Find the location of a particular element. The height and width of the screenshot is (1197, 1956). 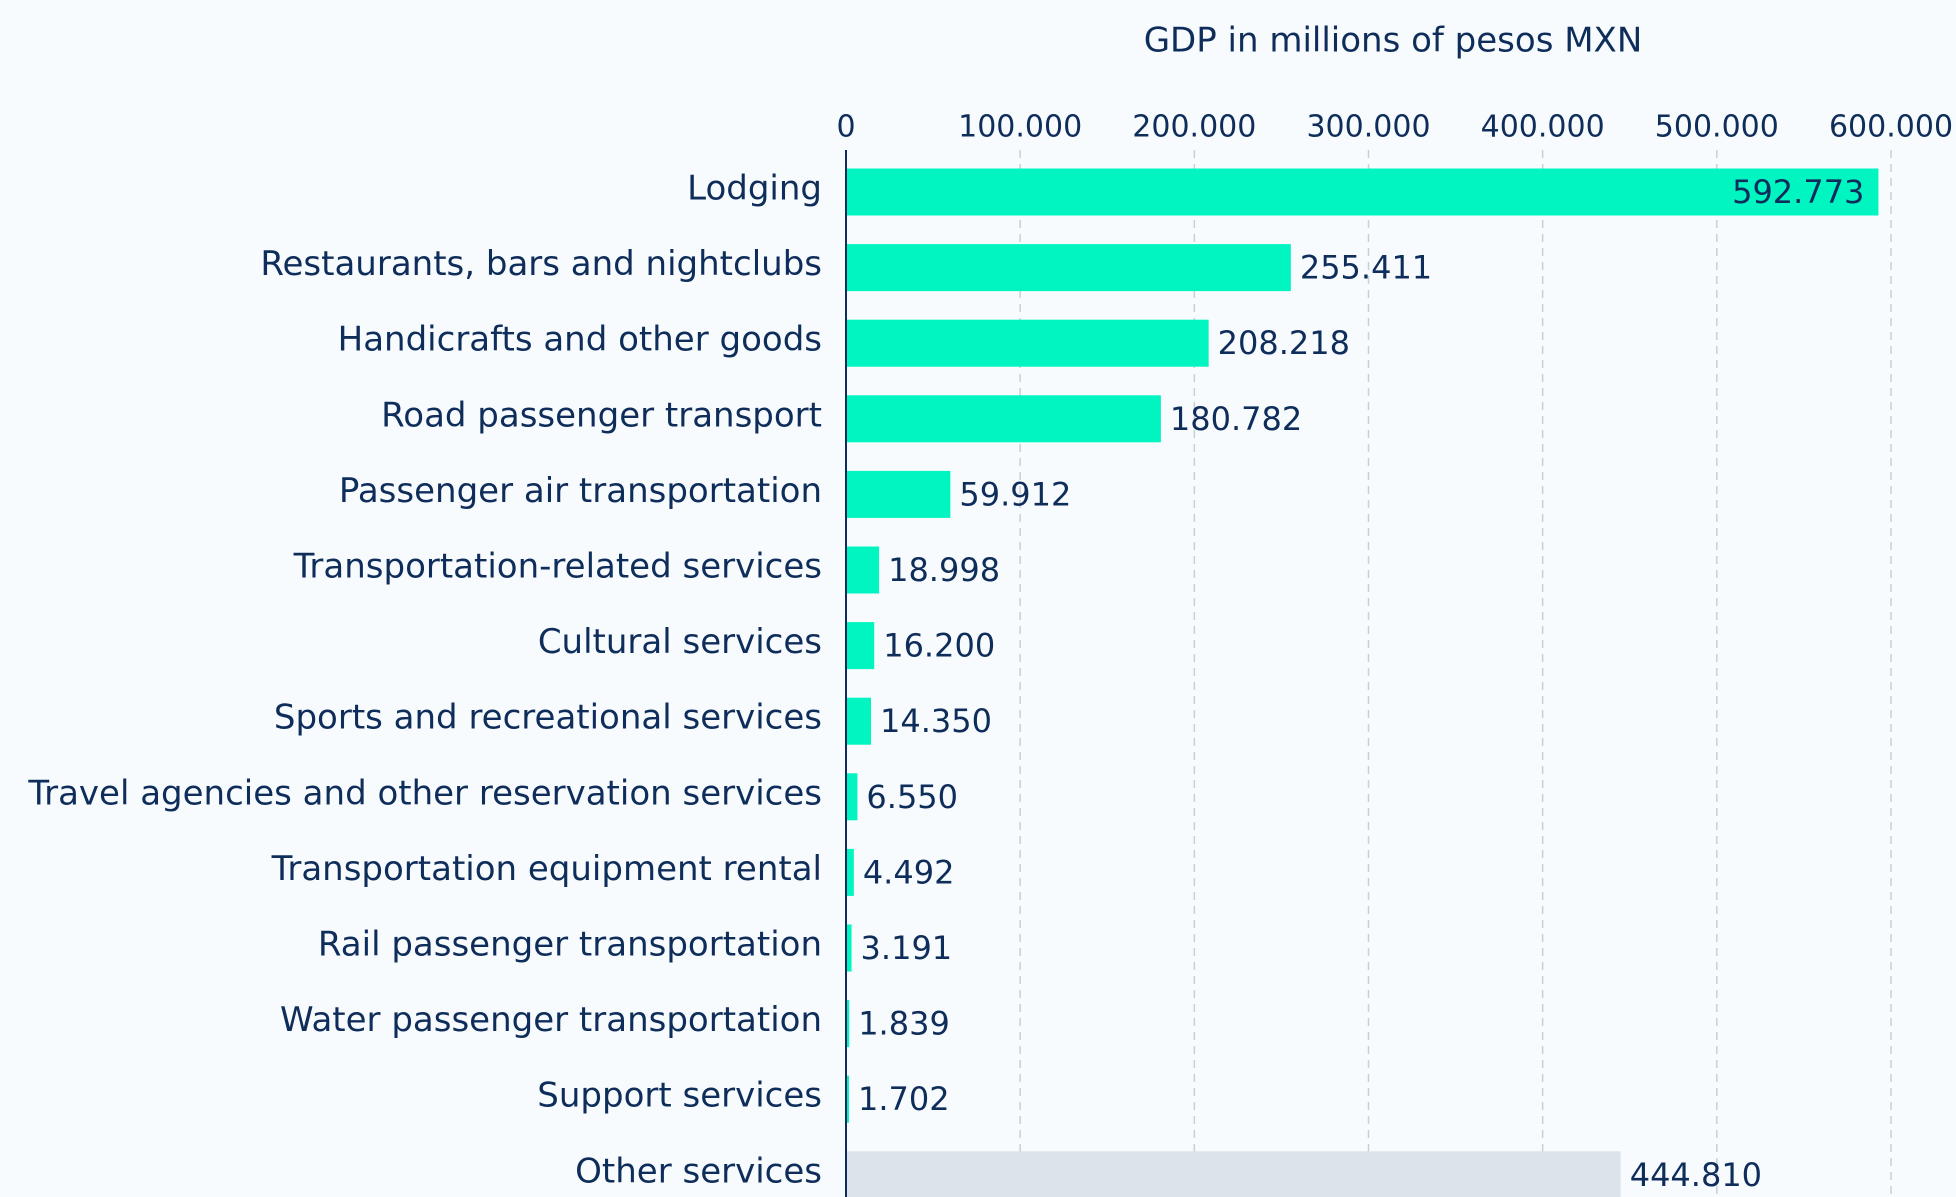

y-tick-label: Cultural services is located at coordinates (680, 642).